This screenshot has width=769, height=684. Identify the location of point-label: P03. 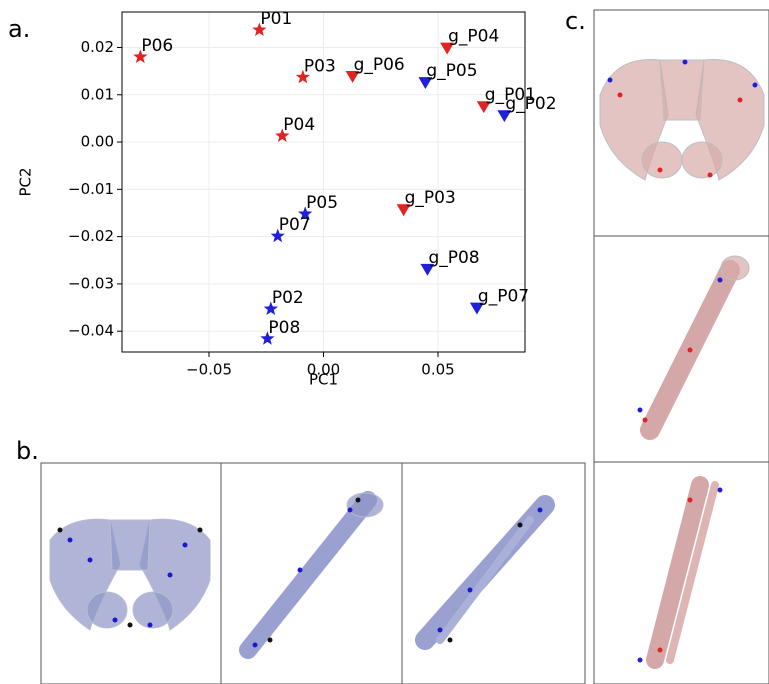
(320, 66).